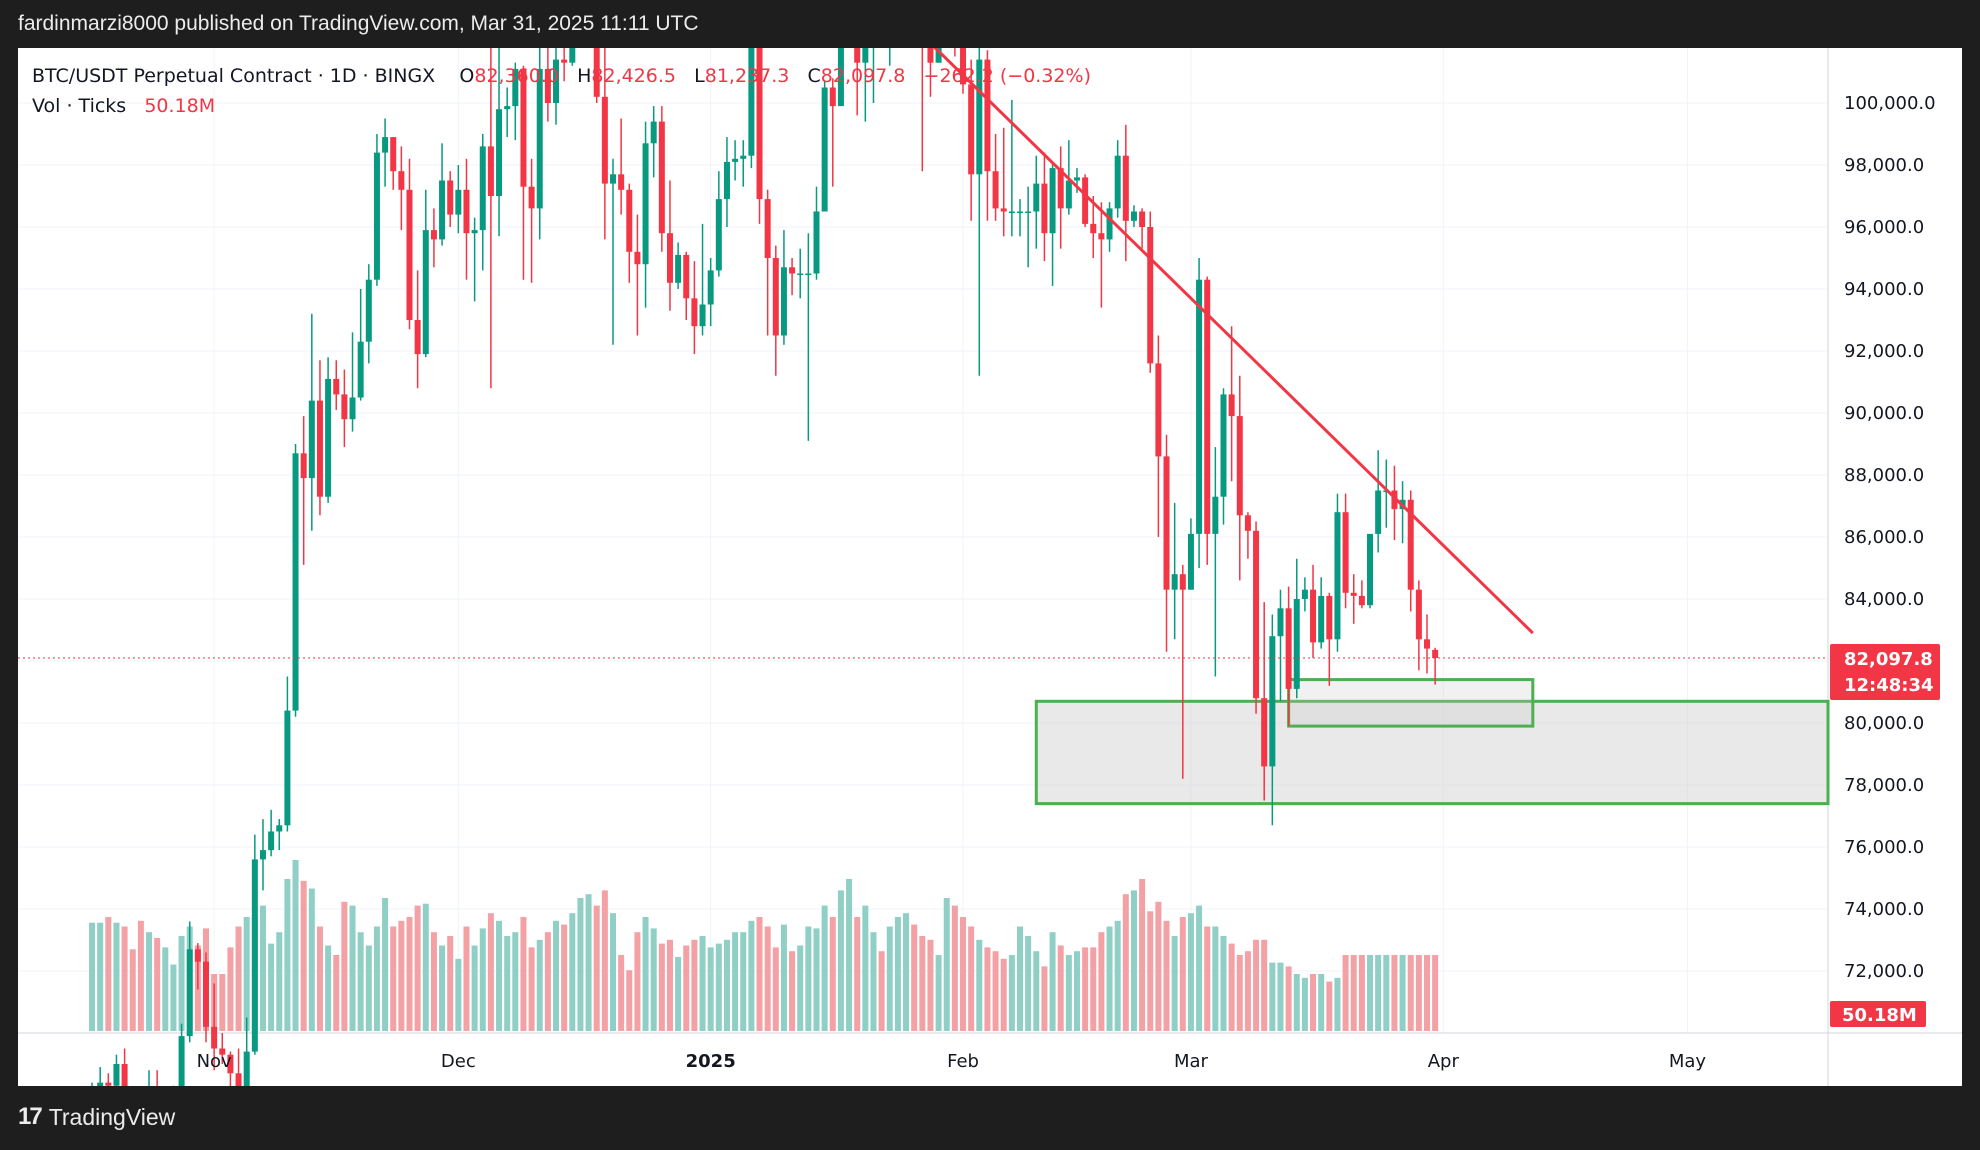 This screenshot has width=1980, height=1150. I want to click on support-zone-large, so click(1432, 752).